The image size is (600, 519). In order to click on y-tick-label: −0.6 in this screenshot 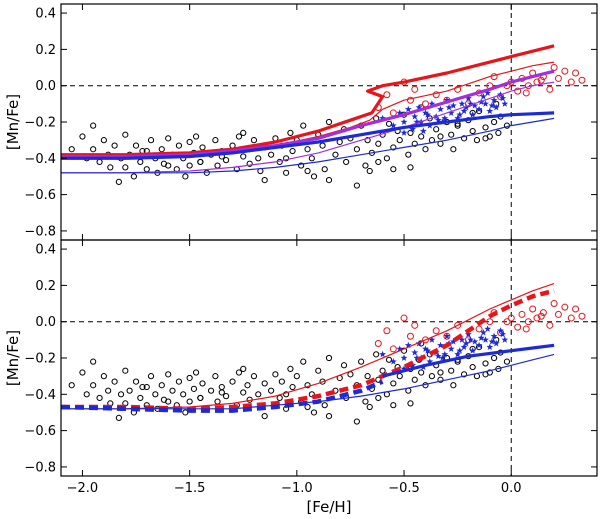, I will do `click(40, 431)`.